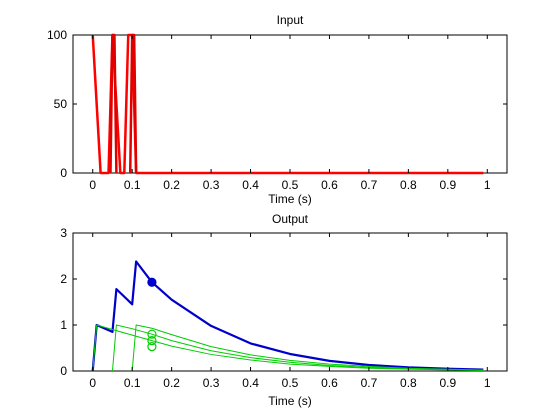 This screenshot has width=560, height=420. What do you see at coordinates (63, 325) in the screenshot?
I see `output-plot-ytick-label: 1` at bounding box center [63, 325].